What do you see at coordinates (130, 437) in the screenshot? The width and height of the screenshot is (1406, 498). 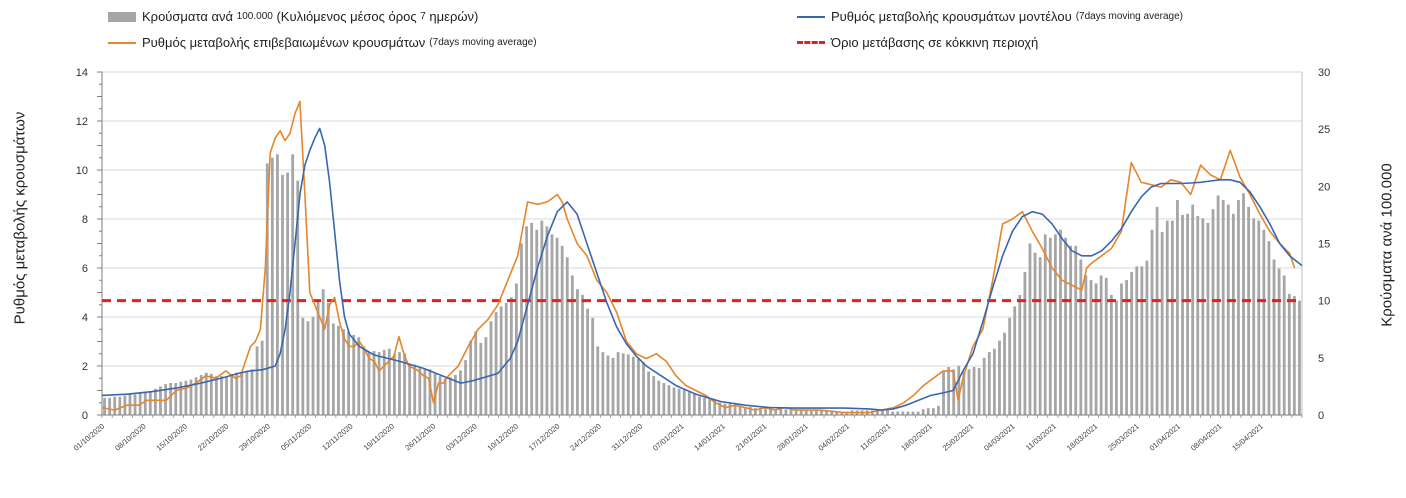 I see `x-tick-label: 08/10/2020` at bounding box center [130, 437].